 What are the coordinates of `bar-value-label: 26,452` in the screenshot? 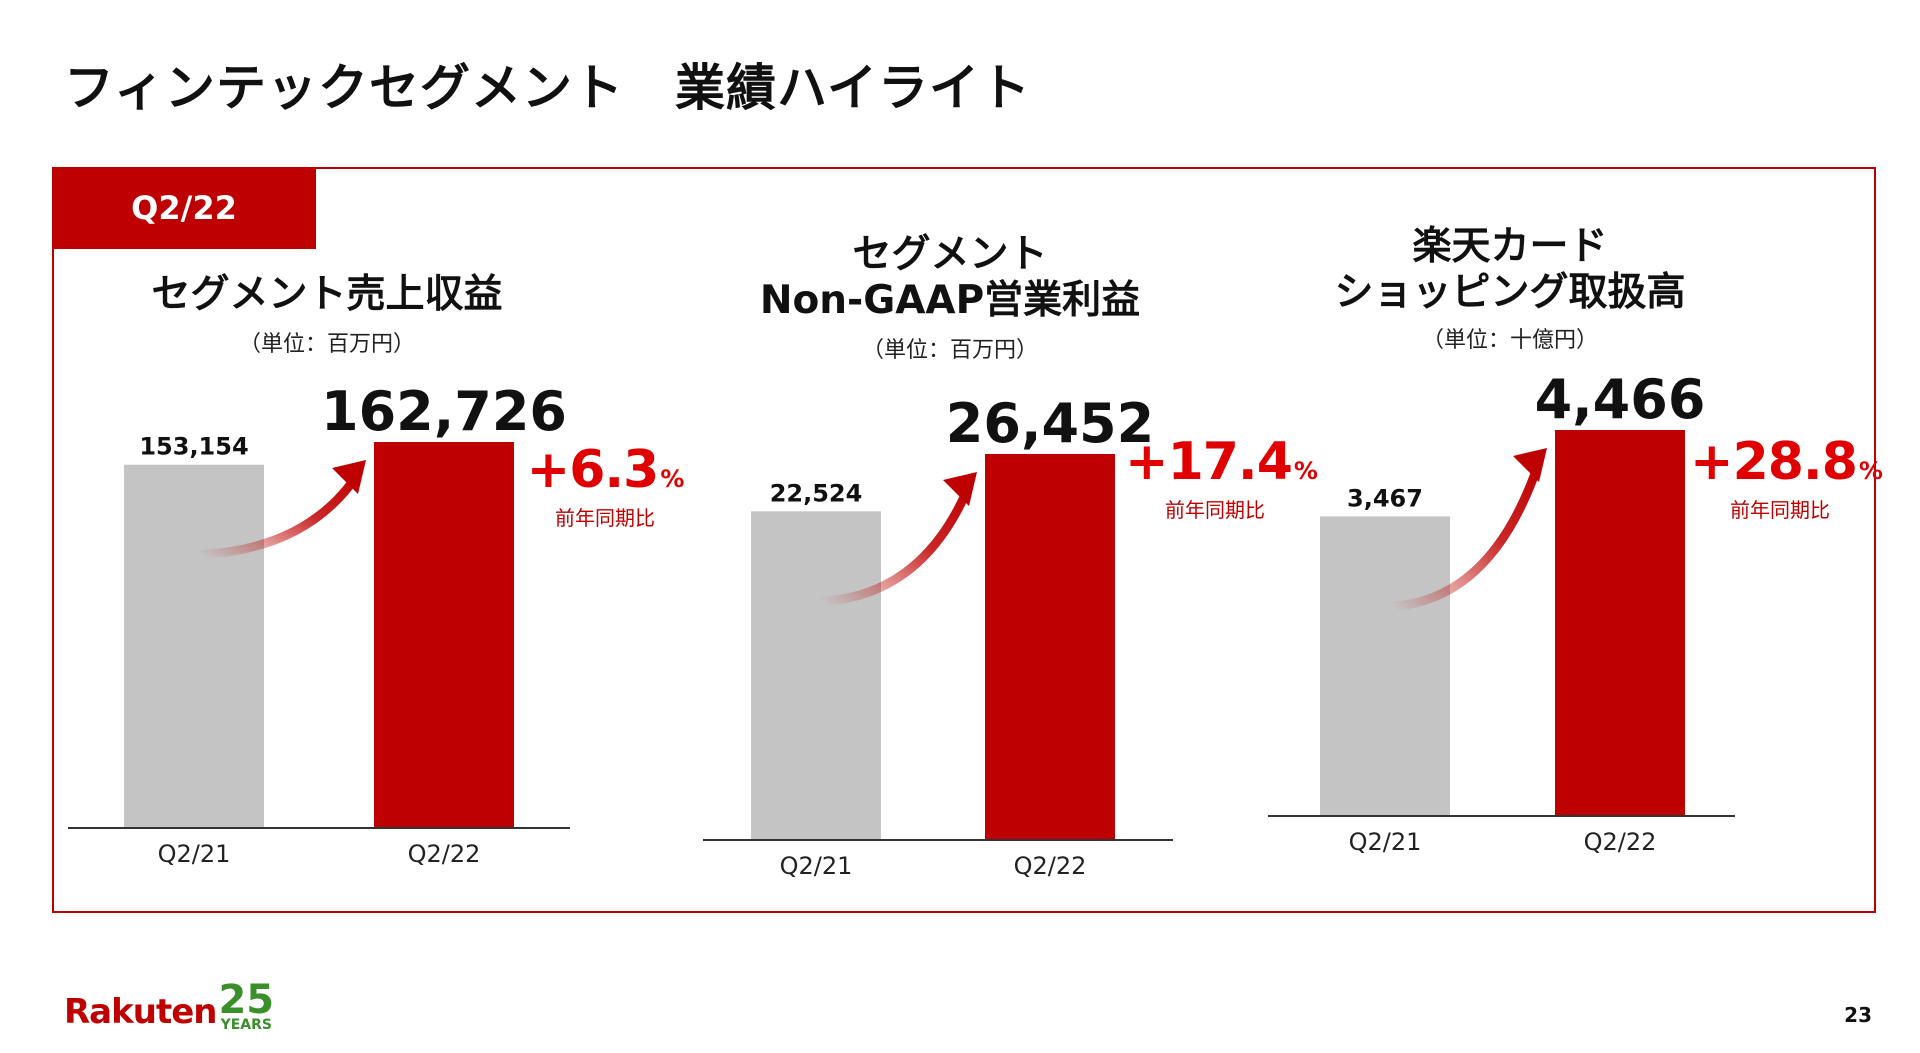 It's located at (1050, 423).